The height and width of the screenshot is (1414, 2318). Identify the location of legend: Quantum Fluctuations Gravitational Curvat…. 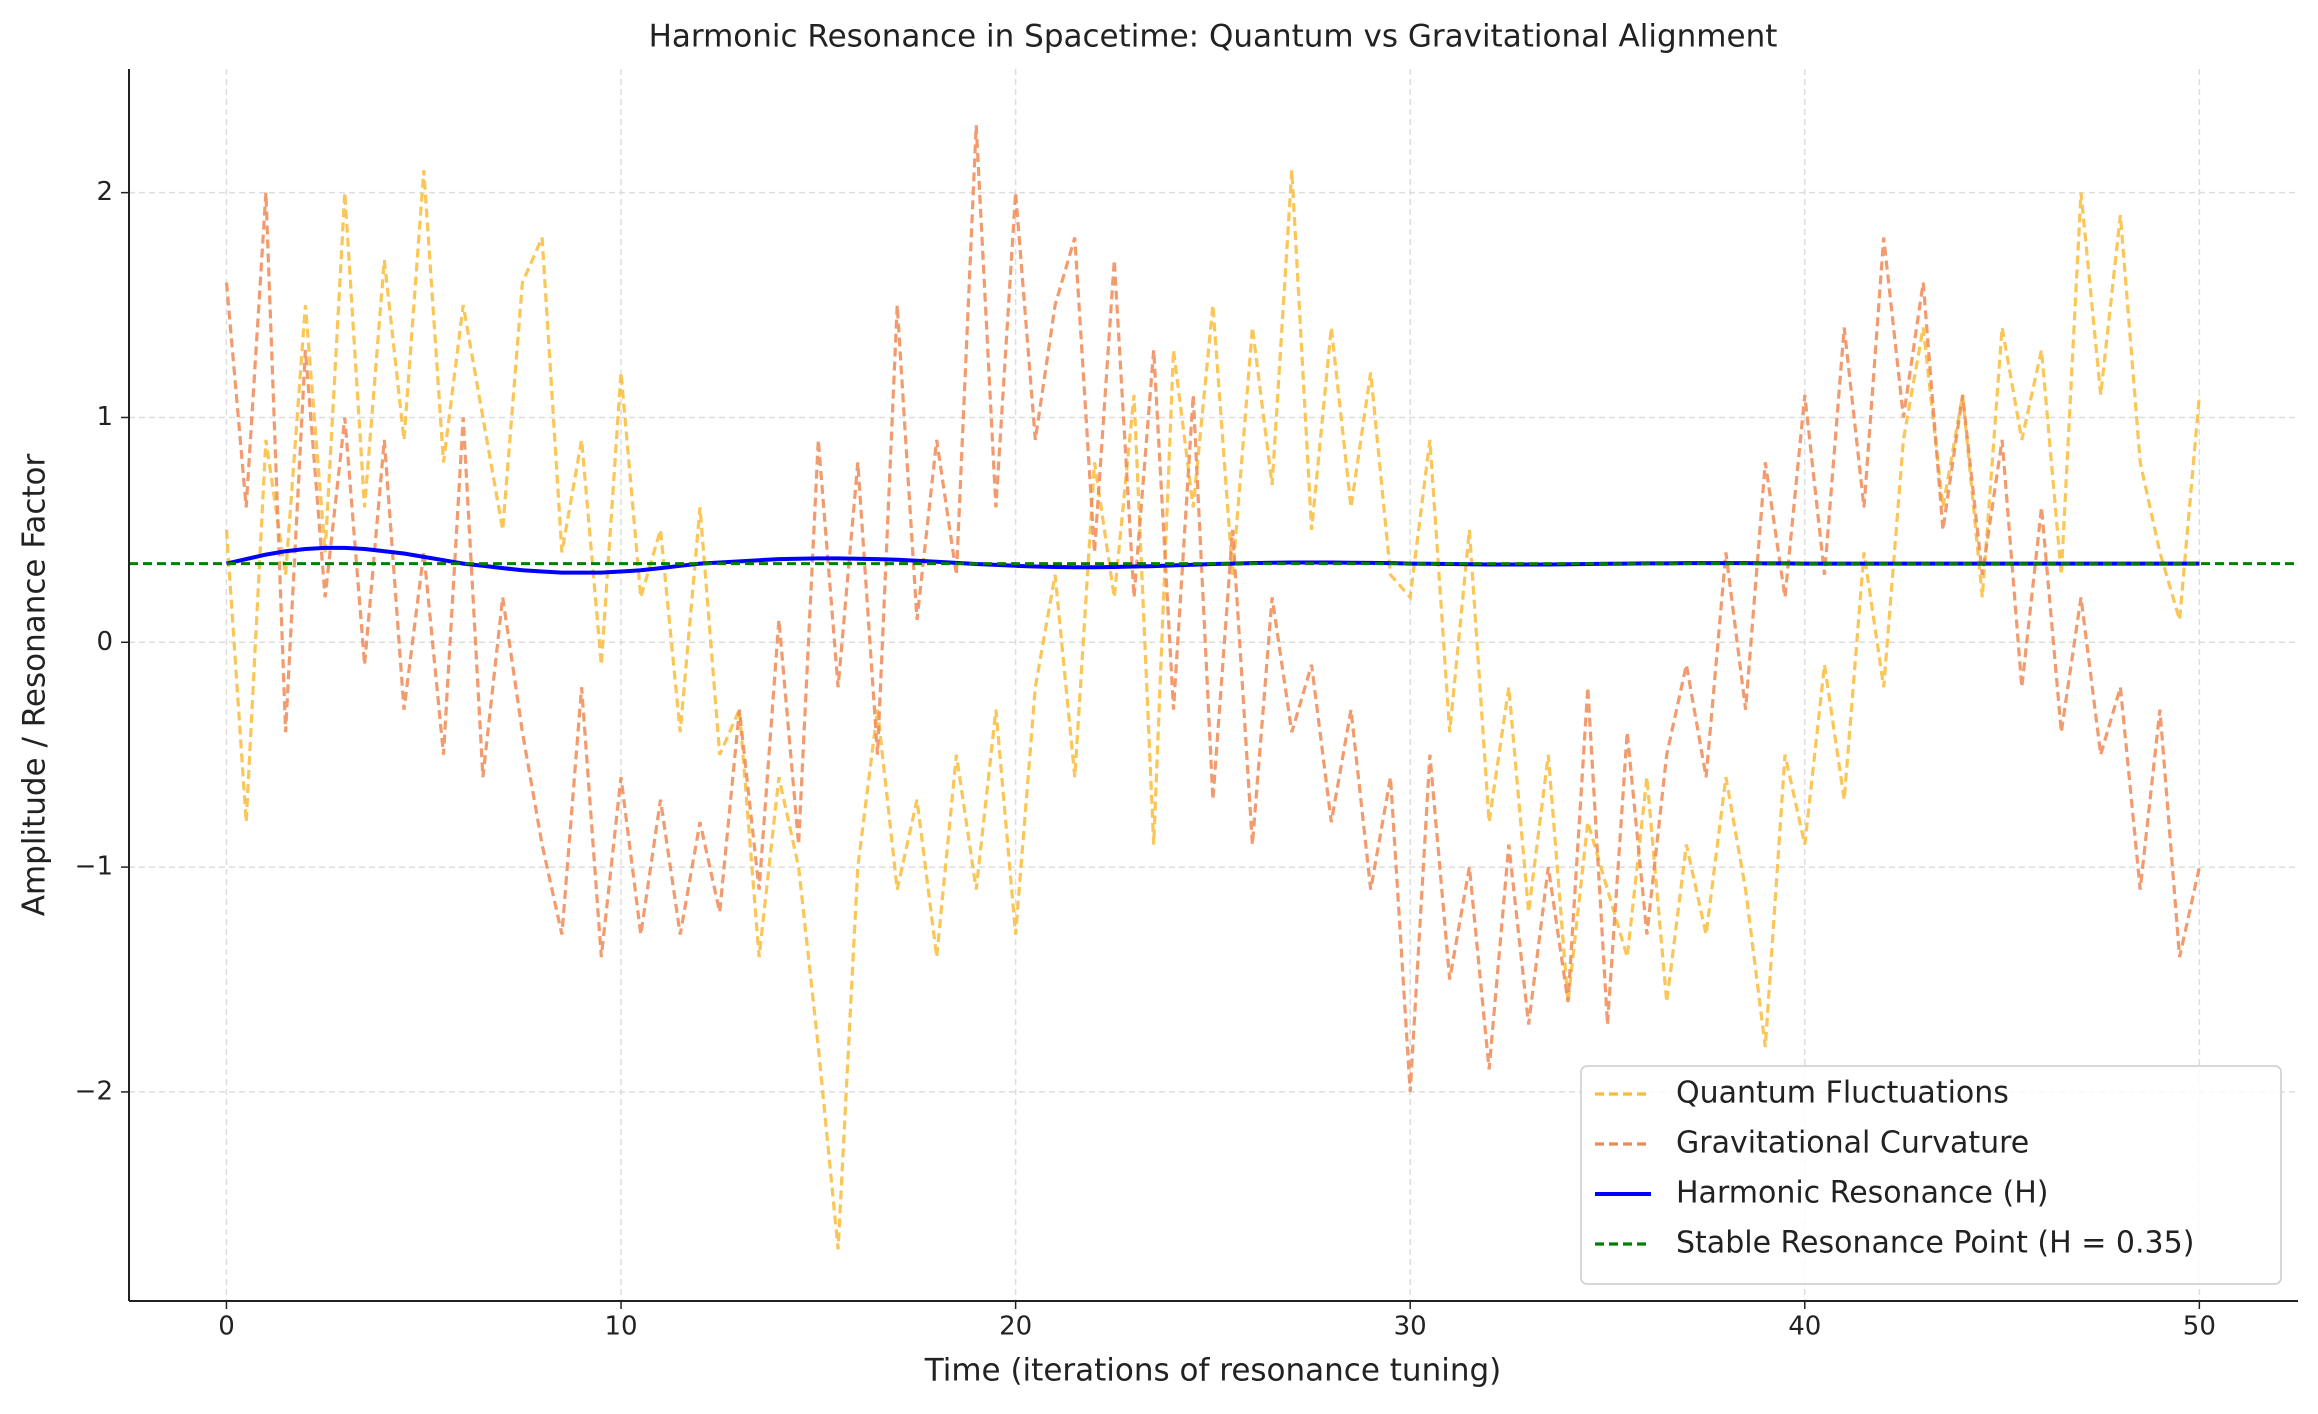
(1931, 1175).